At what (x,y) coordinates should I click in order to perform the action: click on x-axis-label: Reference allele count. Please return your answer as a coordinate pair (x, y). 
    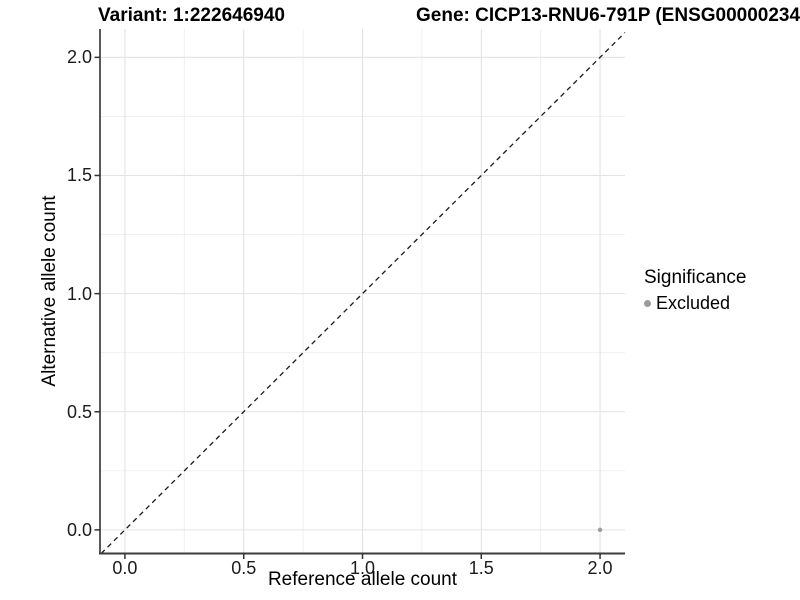
    Looking at the image, I should click on (362, 579).